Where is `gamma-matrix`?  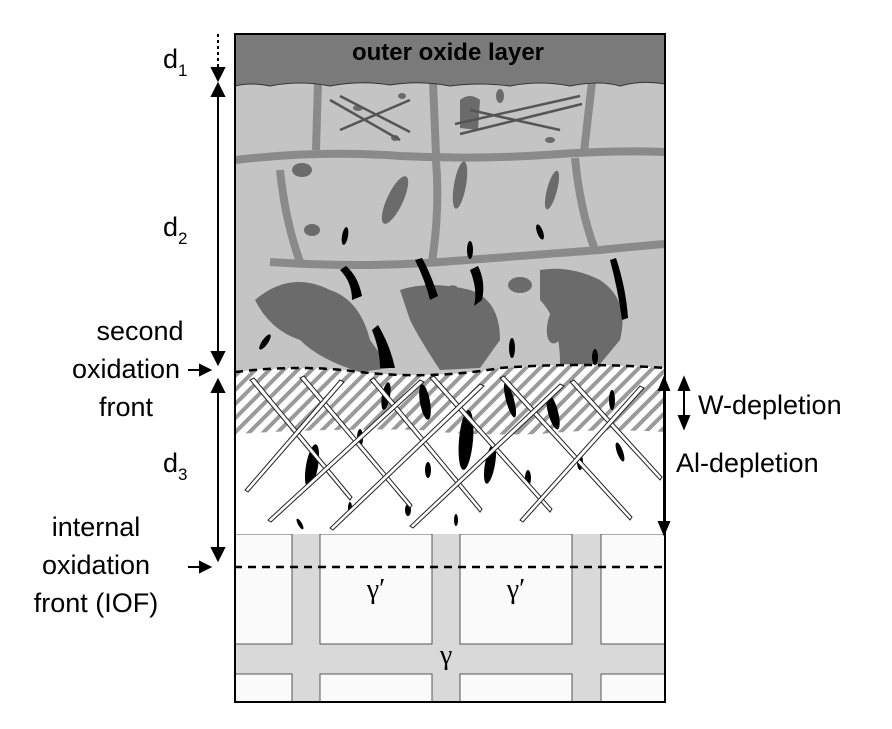 gamma-matrix is located at coordinates (450, 618).